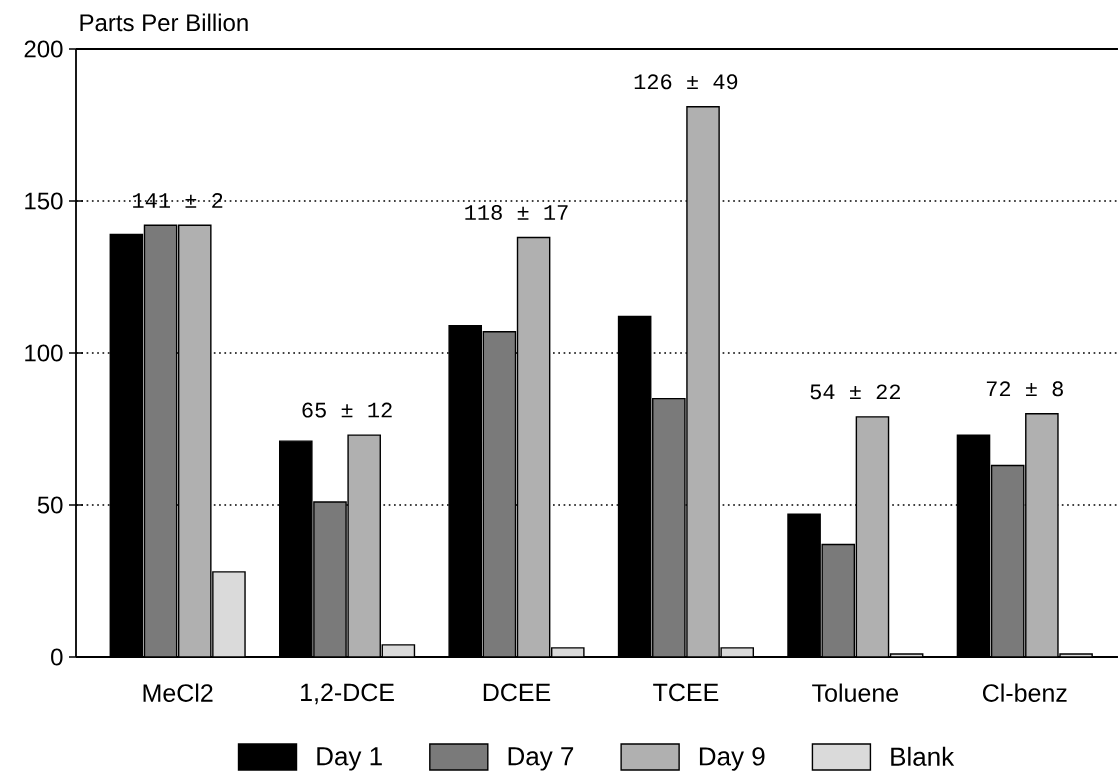 Image resolution: width=1119 pixels, height=777 pixels. Describe the element at coordinates (923, 756) in the screenshot. I see `legend-label: Blank` at that location.